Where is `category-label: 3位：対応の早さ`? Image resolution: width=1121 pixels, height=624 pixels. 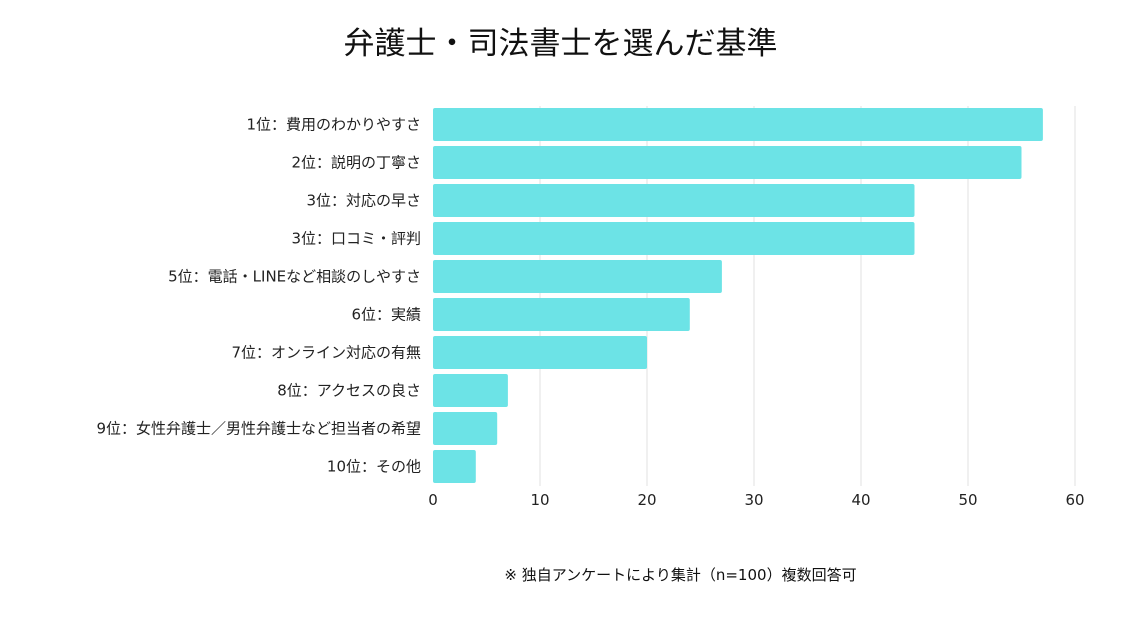
category-label: 3位：対応の早さ is located at coordinates (363, 201).